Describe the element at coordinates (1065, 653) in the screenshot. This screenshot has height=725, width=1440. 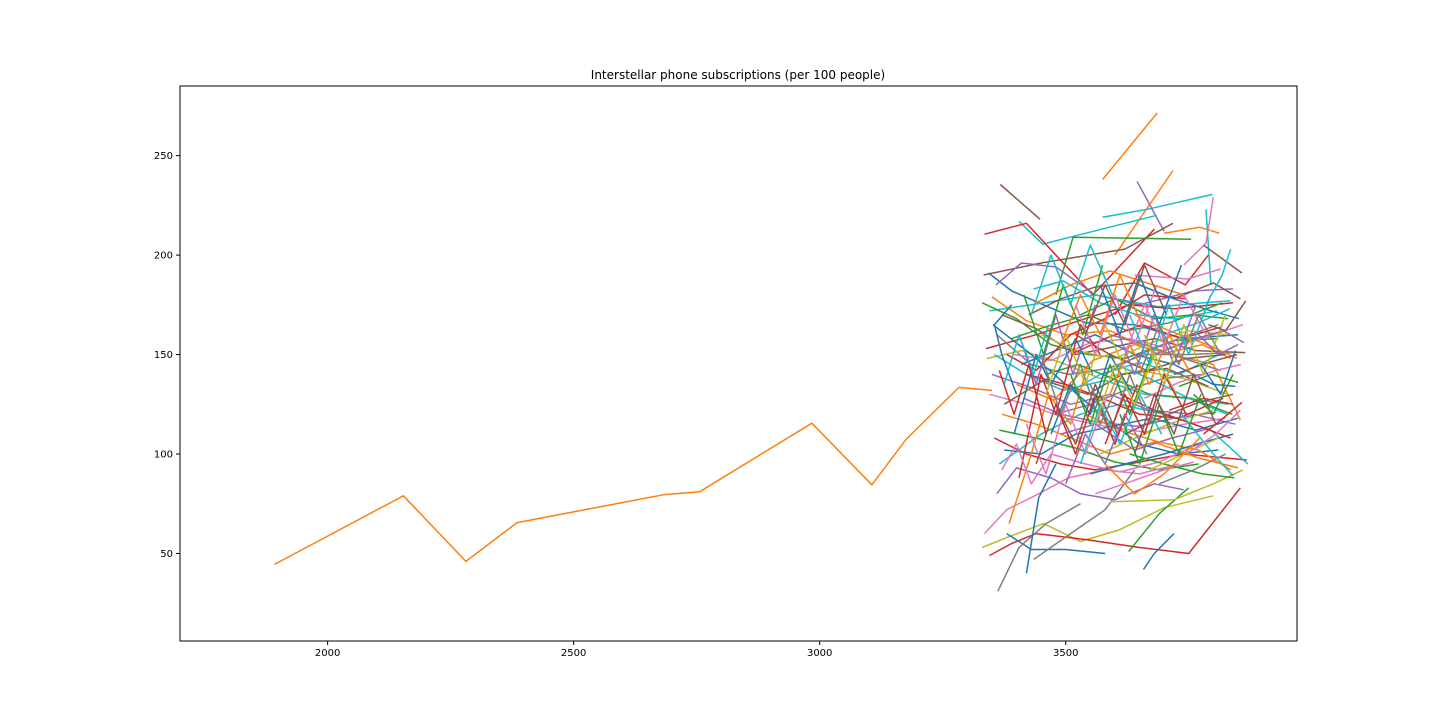
I see `x-tick-label: 3500` at that location.